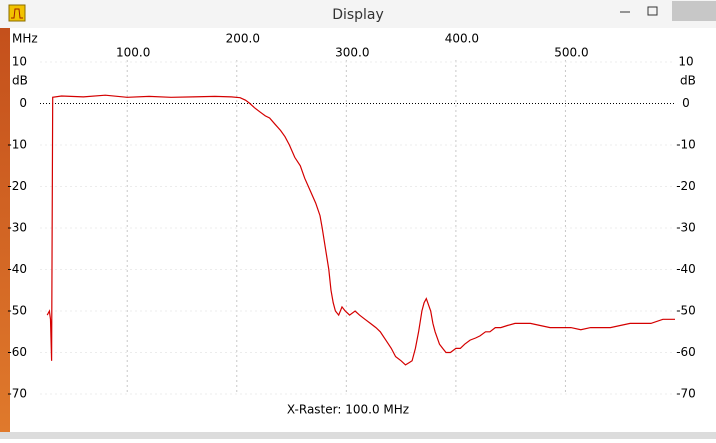 This screenshot has width=716, height=443. What do you see at coordinates (17, 311) in the screenshot?
I see `y-tick-label: -50` at bounding box center [17, 311].